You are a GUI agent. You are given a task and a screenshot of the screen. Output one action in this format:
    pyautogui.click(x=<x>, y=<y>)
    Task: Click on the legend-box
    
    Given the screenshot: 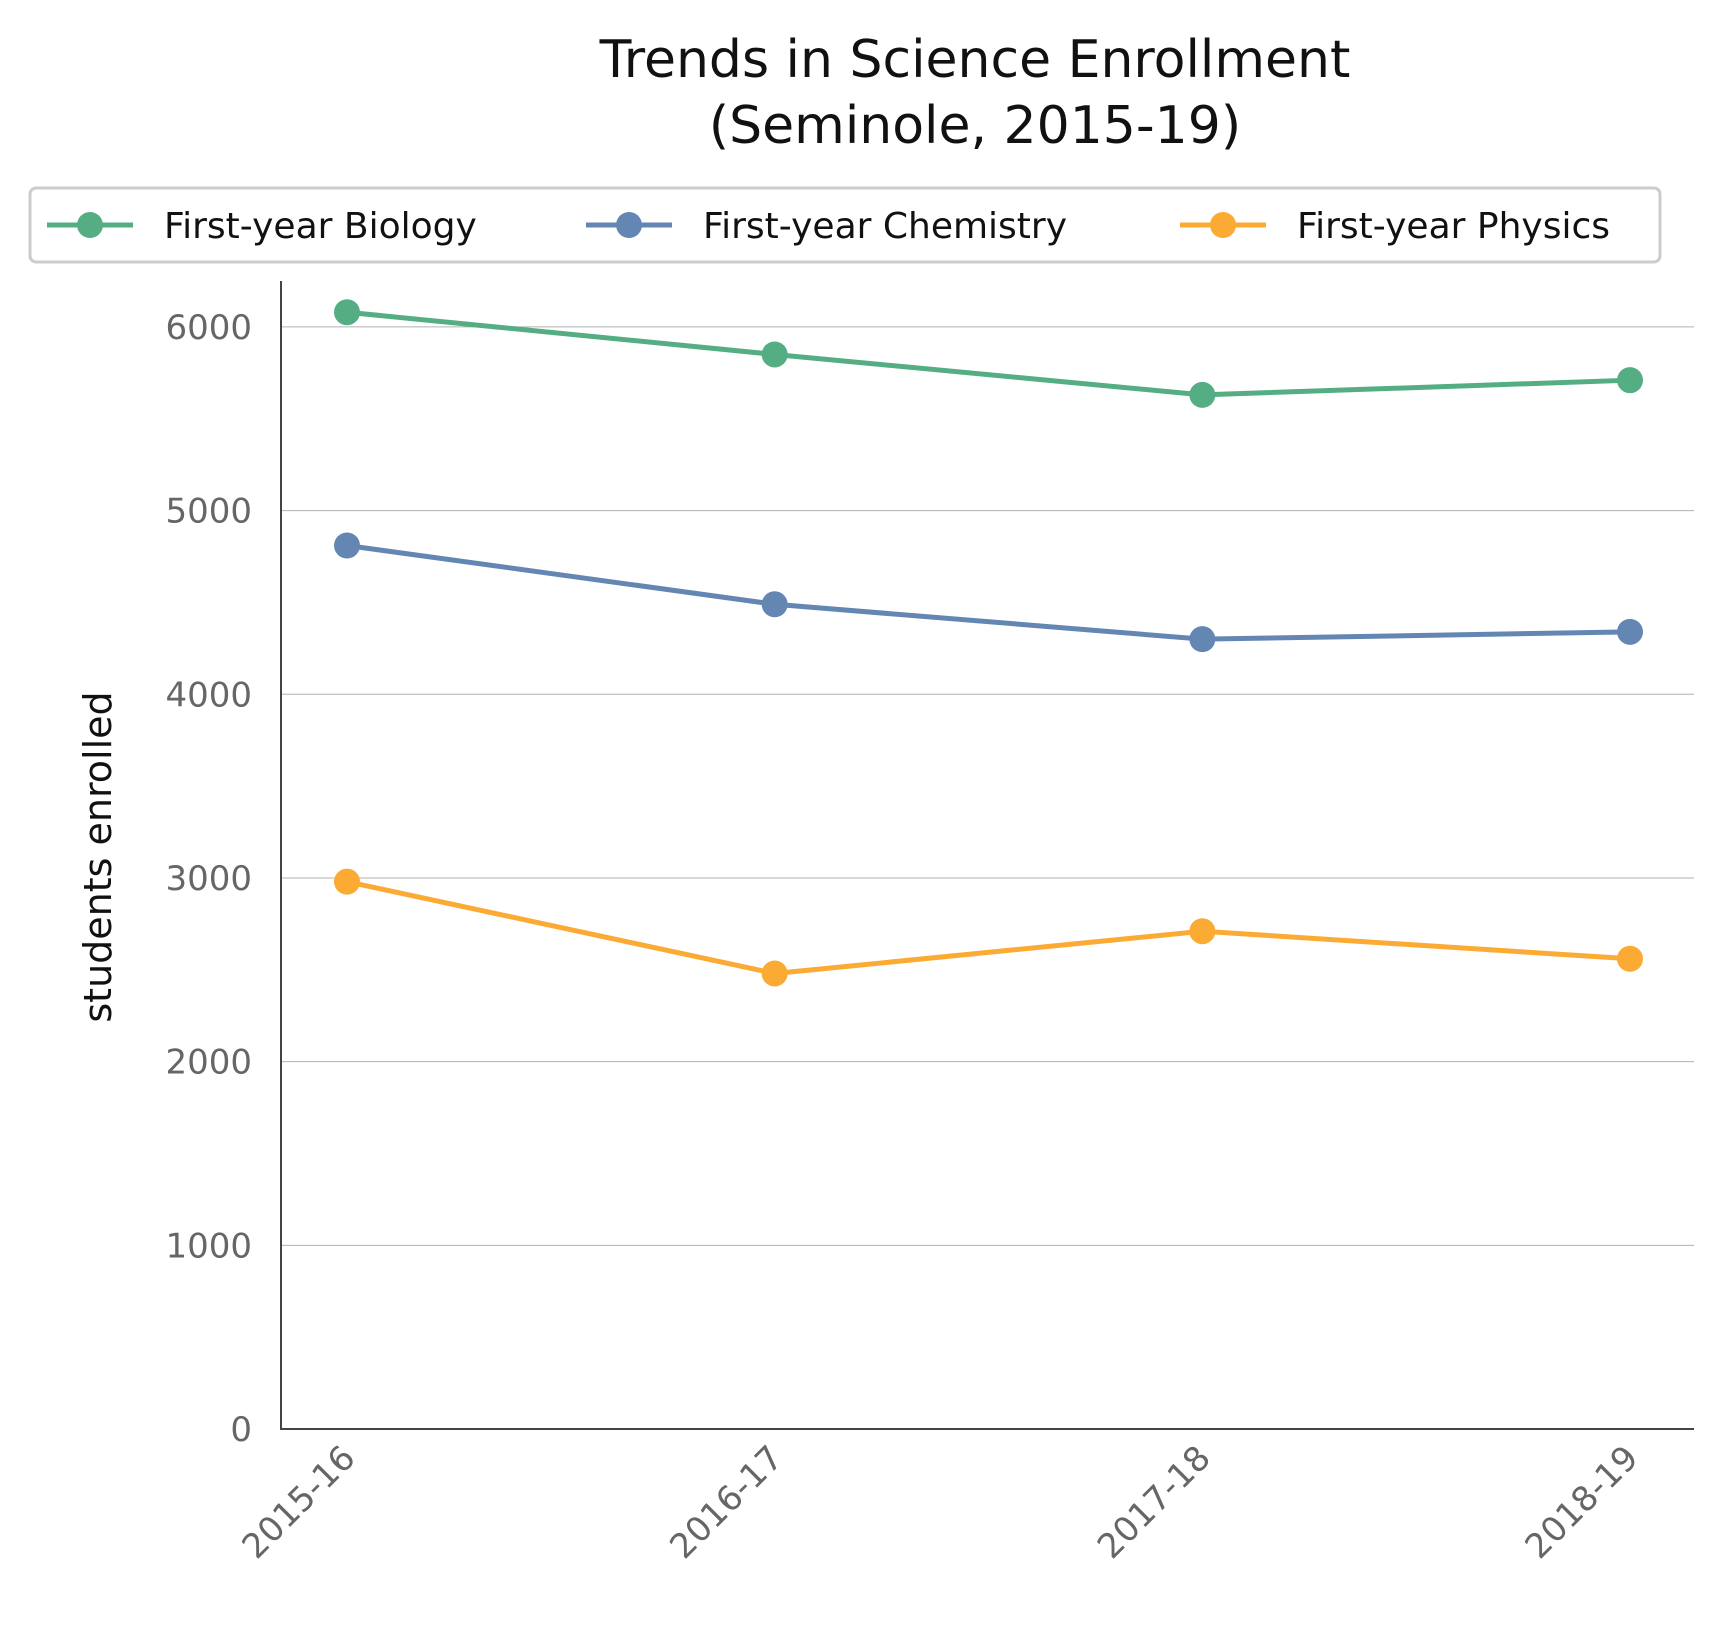 What is the action you would take?
    pyautogui.click(x=845, y=225)
    